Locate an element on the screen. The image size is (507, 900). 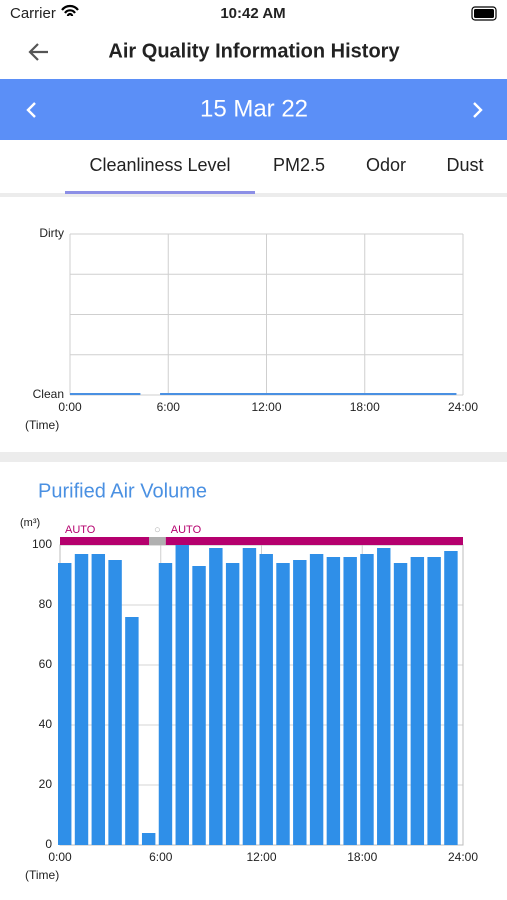
tab-indicator is located at coordinates (160, 192).